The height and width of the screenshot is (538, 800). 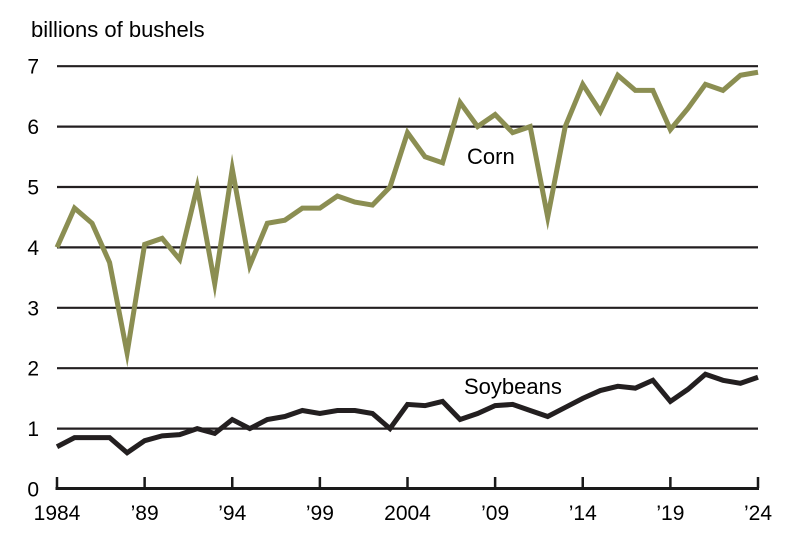 I want to click on series-line-soybeans, so click(x=407, y=413).